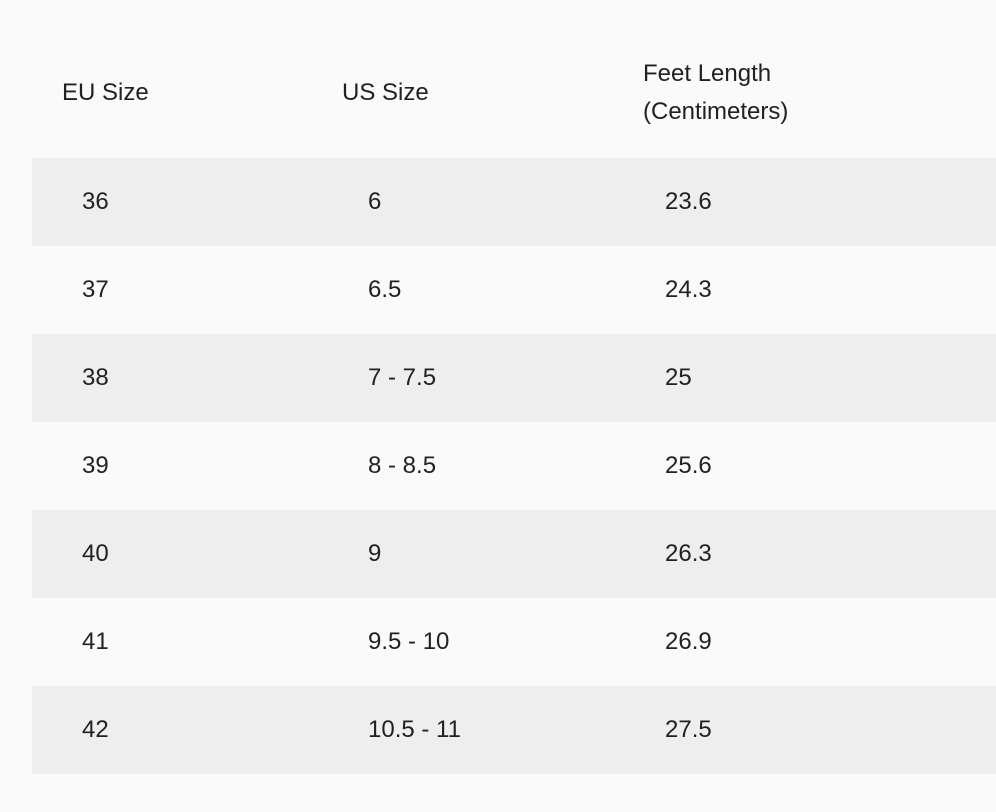  I want to click on table-row: 39 8 - 8.5 25.6, so click(514, 466).